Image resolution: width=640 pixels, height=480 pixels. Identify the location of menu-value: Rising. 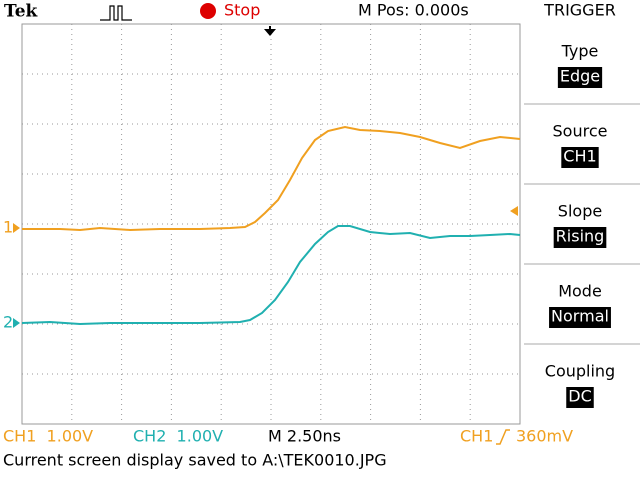
(580, 236).